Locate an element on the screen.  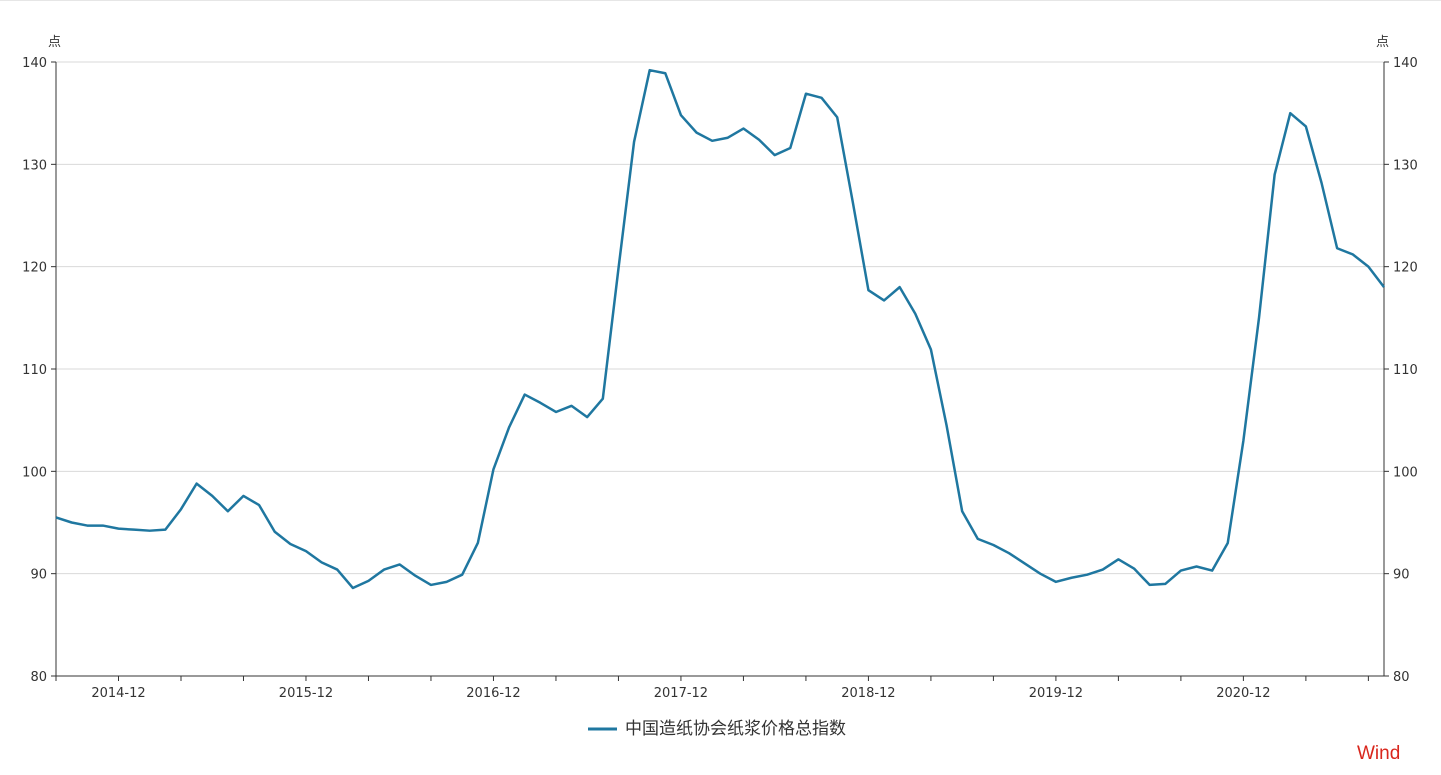
x-tick-label: 2014-12 is located at coordinates (118, 693).